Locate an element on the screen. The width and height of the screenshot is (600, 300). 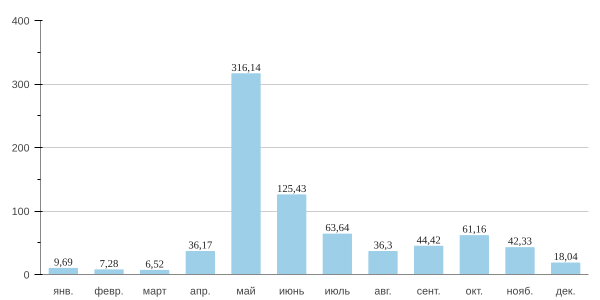
x-tick-label: нояб. is located at coordinates (520, 292).